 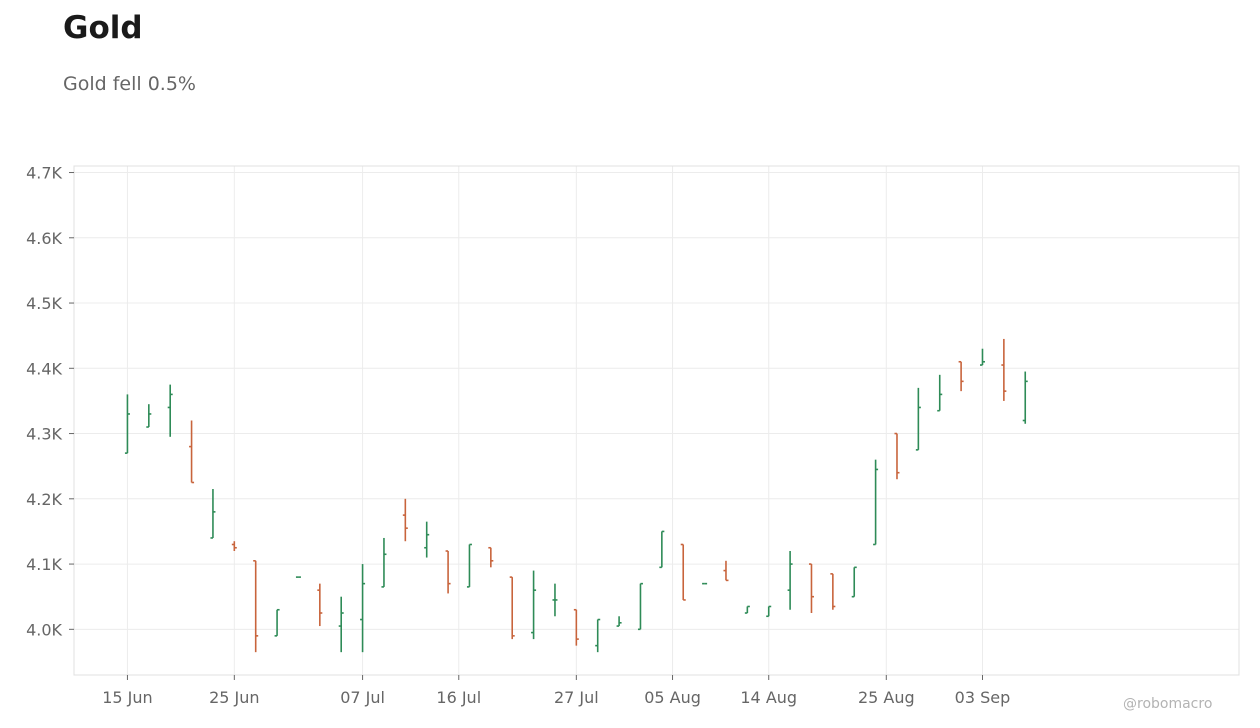 What do you see at coordinates (458, 697) in the screenshot?
I see `x-tick-label: 16 Jul` at bounding box center [458, 697].